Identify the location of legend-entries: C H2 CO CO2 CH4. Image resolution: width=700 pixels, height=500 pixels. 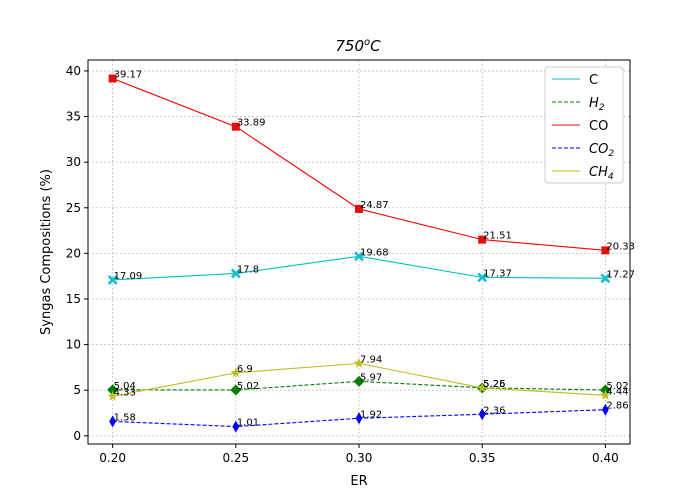
(583, 127).